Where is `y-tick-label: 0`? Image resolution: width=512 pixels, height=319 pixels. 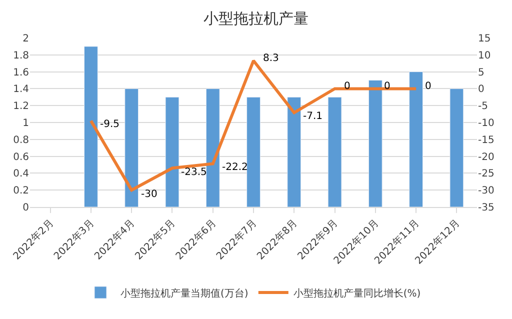 y-tick-label: 0 is located at coordinates (25, 208).